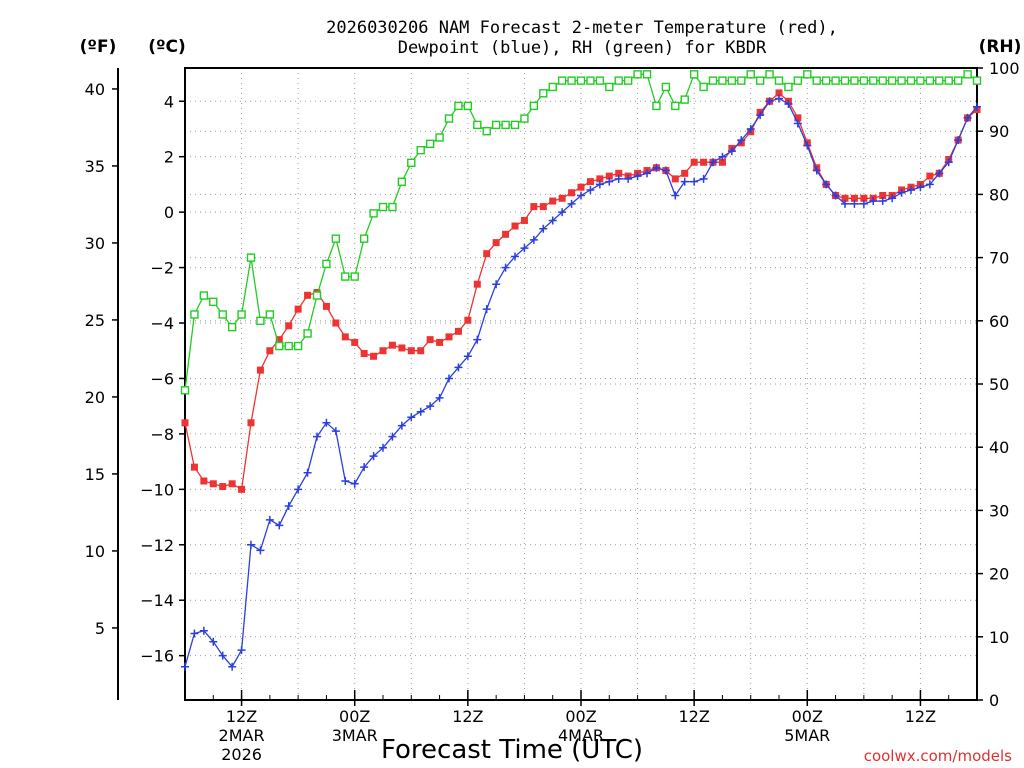 This screenshot has width=1024, height=768. I want to click on x-axis-label: Forecast Time (UTC), so click(512, 750).